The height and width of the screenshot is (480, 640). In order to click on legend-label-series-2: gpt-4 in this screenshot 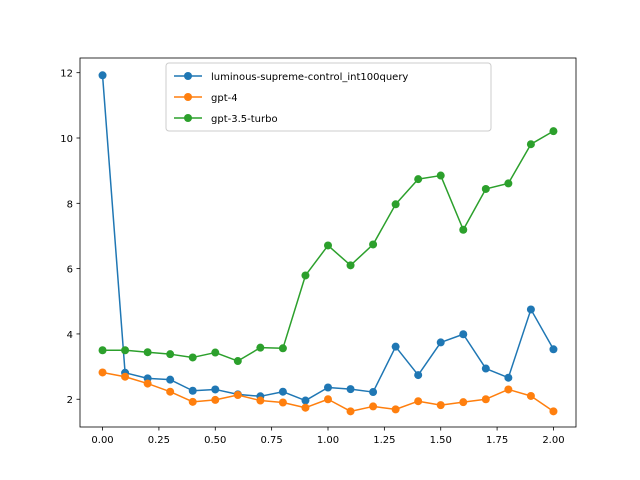, I will do `click(224, 98)`.